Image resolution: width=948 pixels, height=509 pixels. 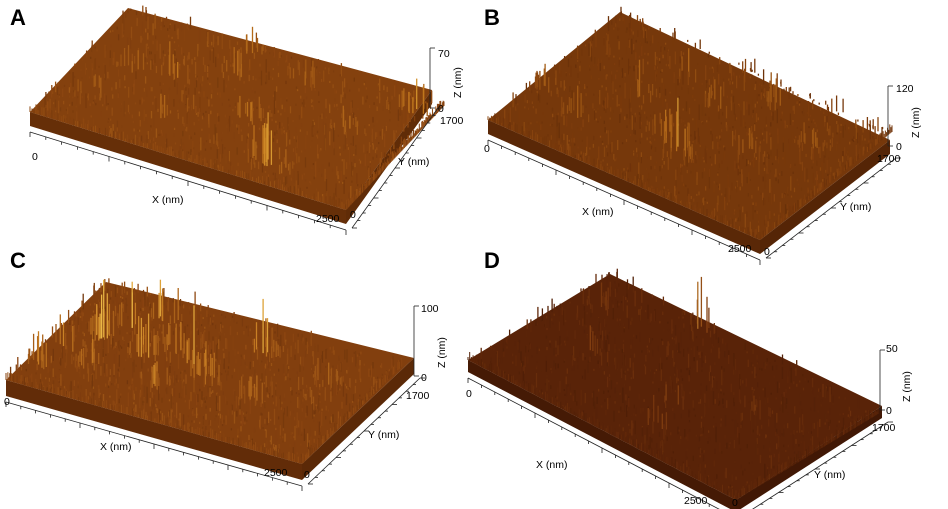 What do you see at coordinates (328, 219) in the screenshot?
I see `x-axis-end-a: 2500` at bounding box center [328, 219].